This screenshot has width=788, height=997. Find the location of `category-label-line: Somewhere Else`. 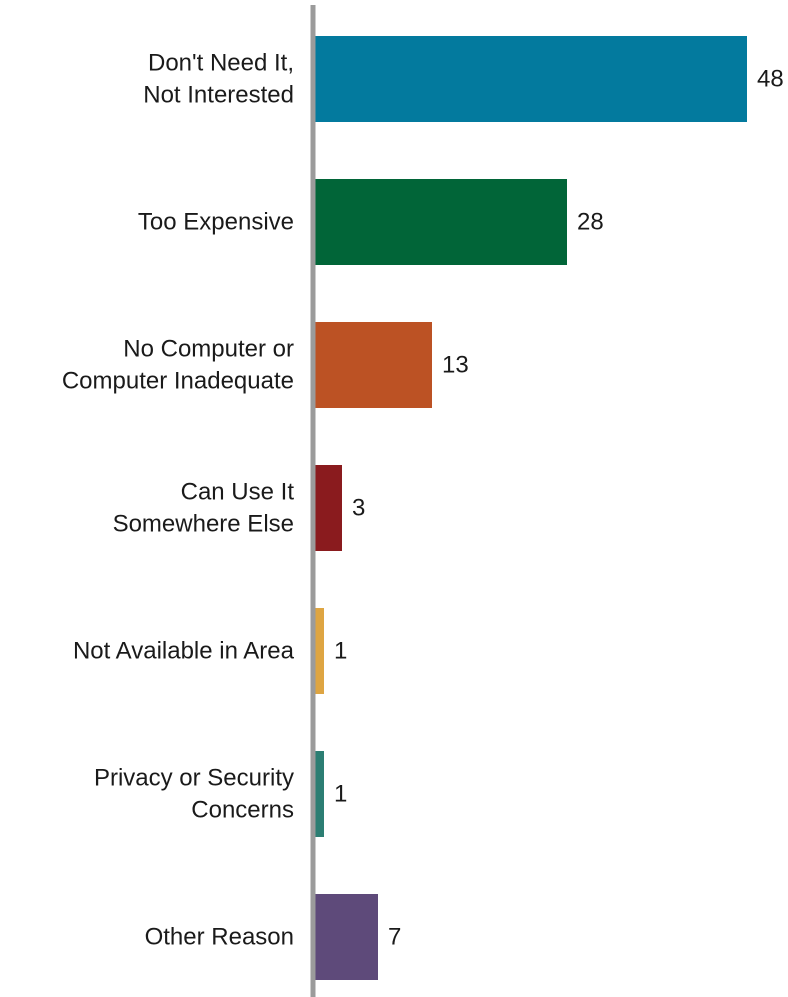

category-label-line: Somewhere Else is located at coordinates (203, 524).